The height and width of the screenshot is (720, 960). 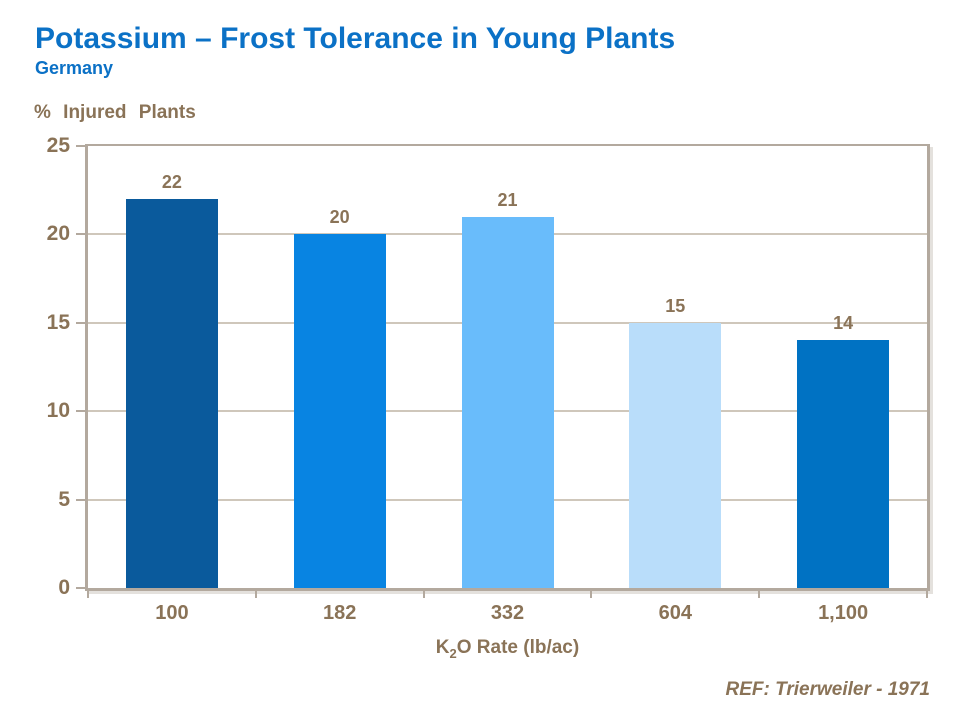 What do you see at coordinates (518, 647) in the screenshot?
I see `x-axis-title-rest: O Rate (lb/ac)` at bounding box center [518, 647].